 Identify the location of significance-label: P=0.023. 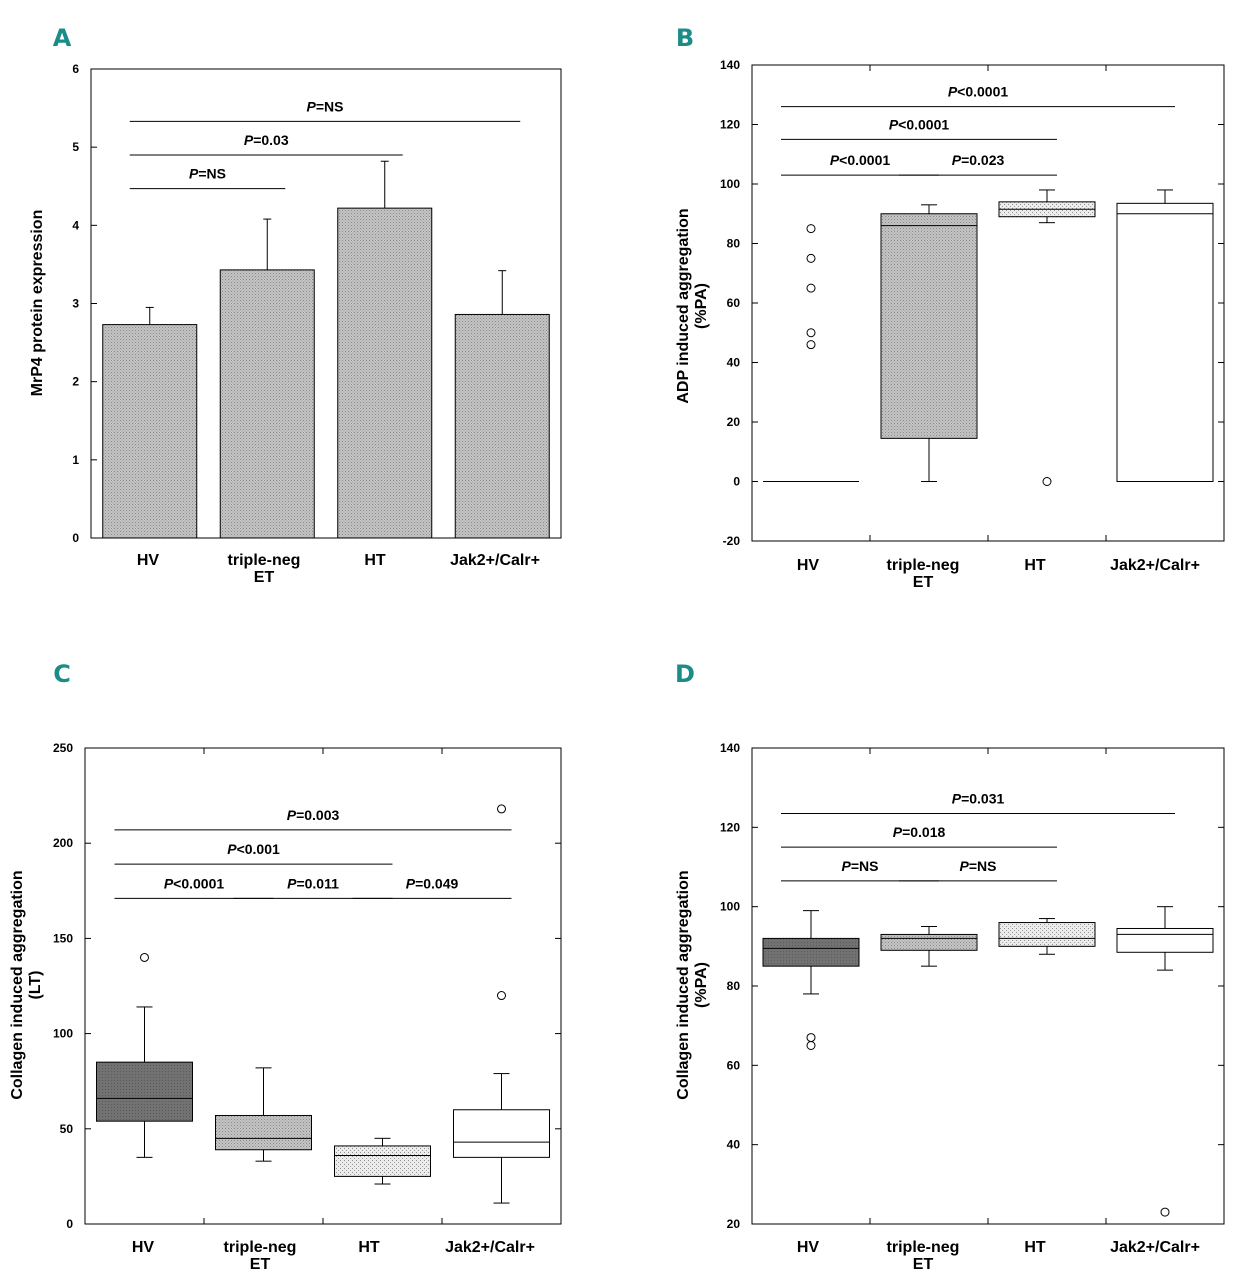
(978, 160).